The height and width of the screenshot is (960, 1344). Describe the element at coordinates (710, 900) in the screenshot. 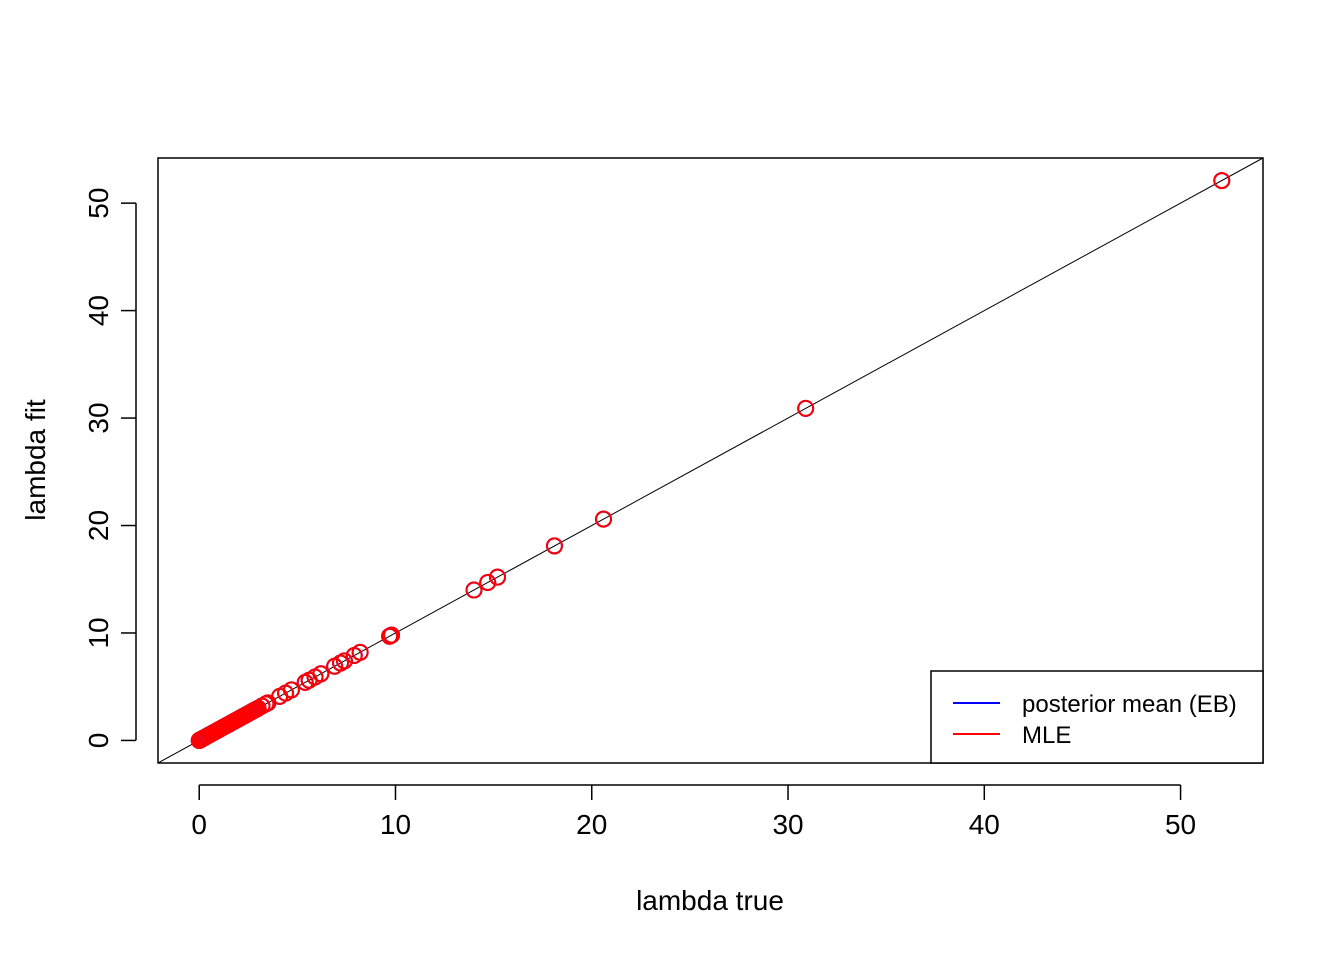

I see `x-axis-label: lambda true` at that location.